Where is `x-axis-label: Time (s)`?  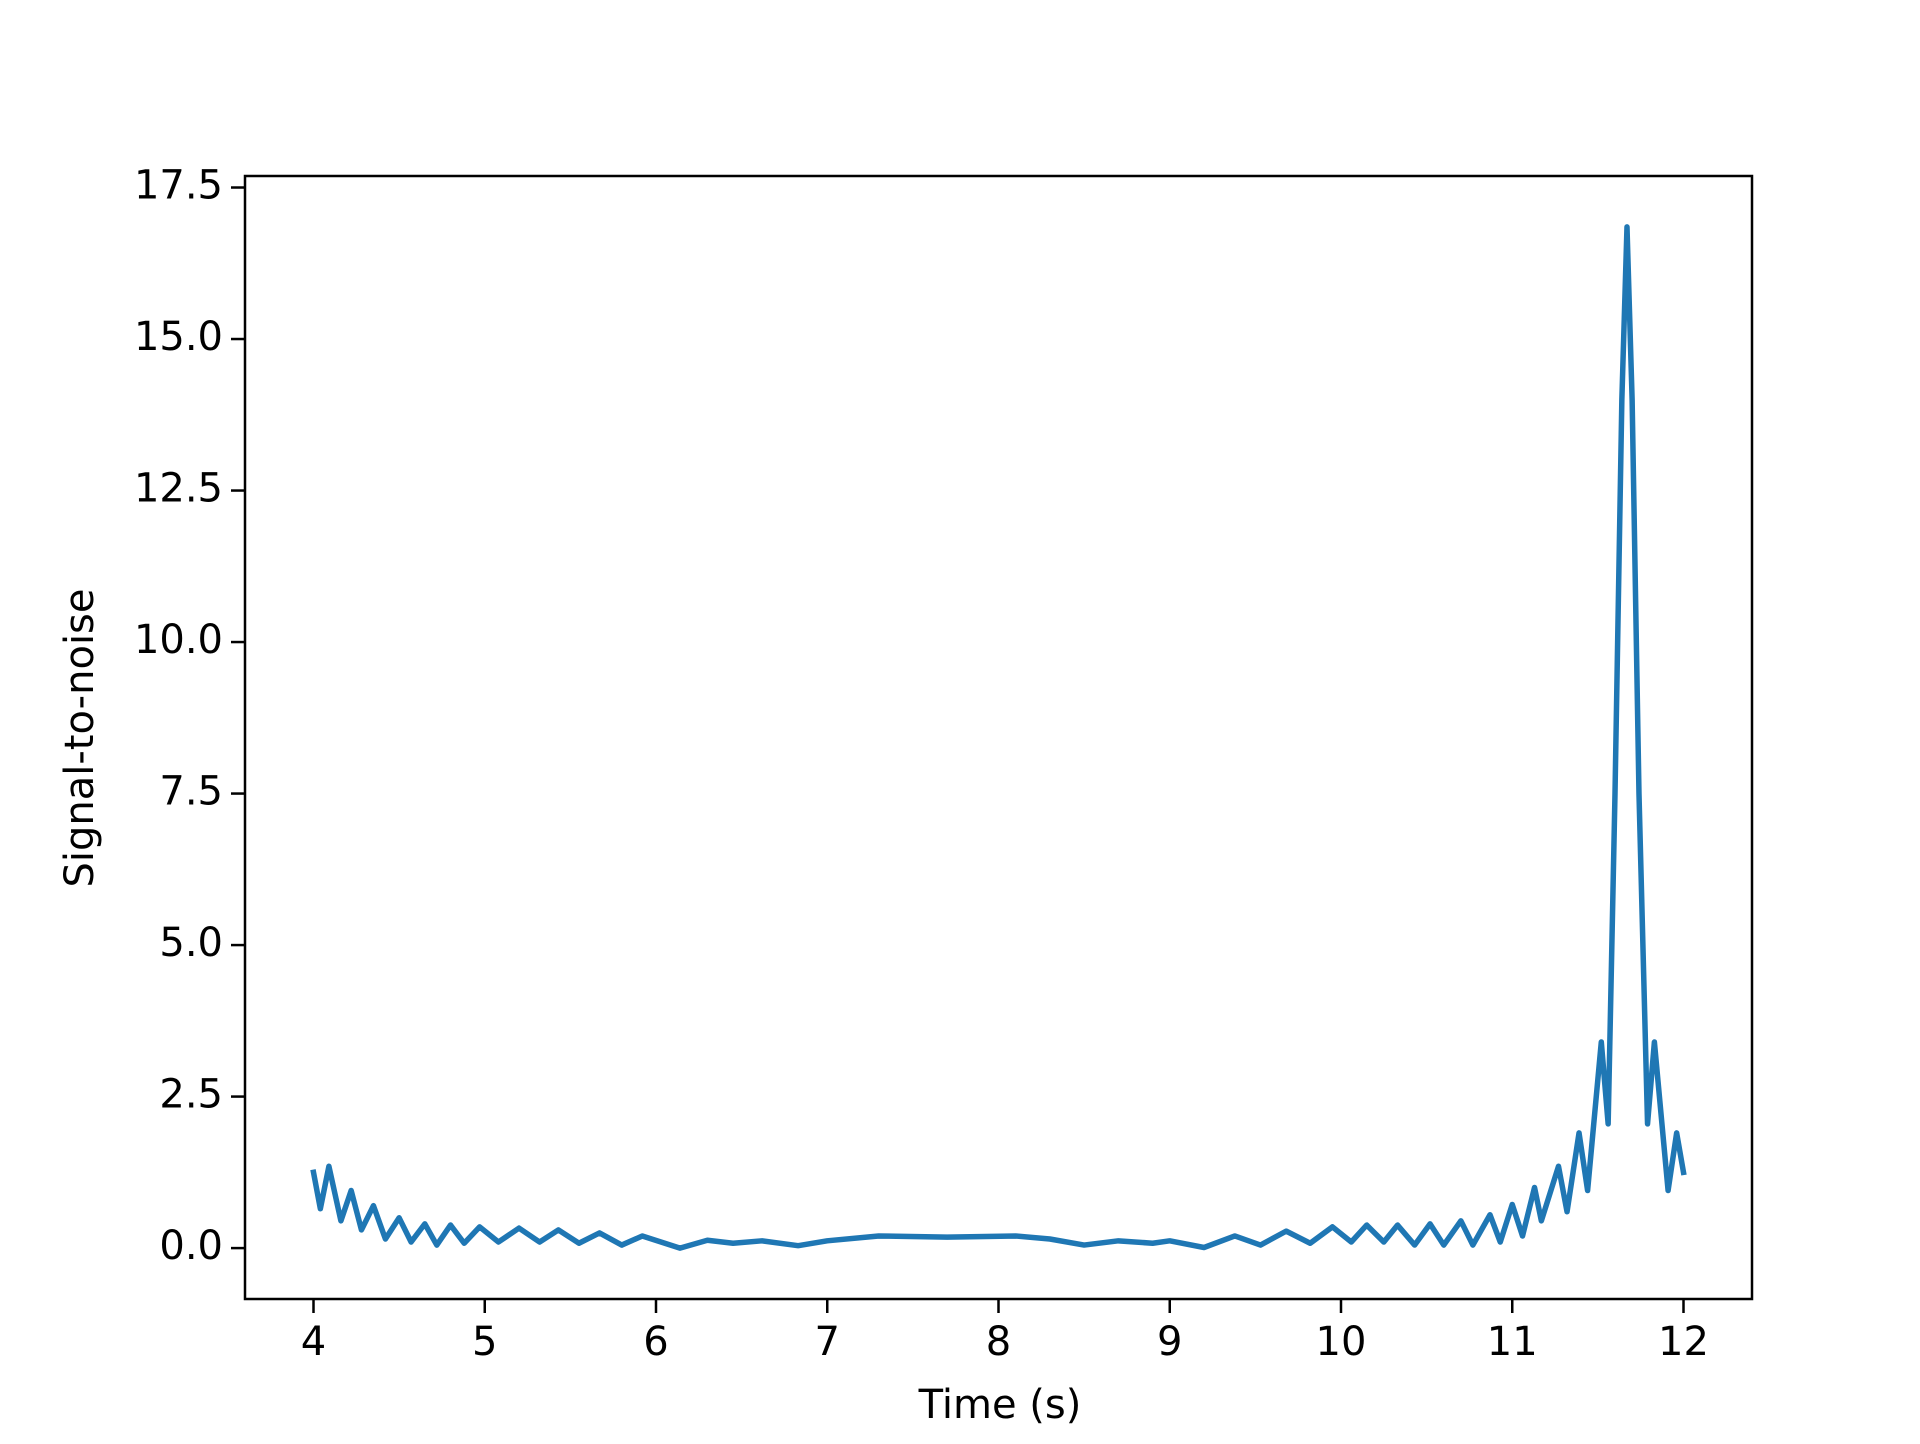
x-axis-label: Time (s) is located at coordinates (1000, 1405).